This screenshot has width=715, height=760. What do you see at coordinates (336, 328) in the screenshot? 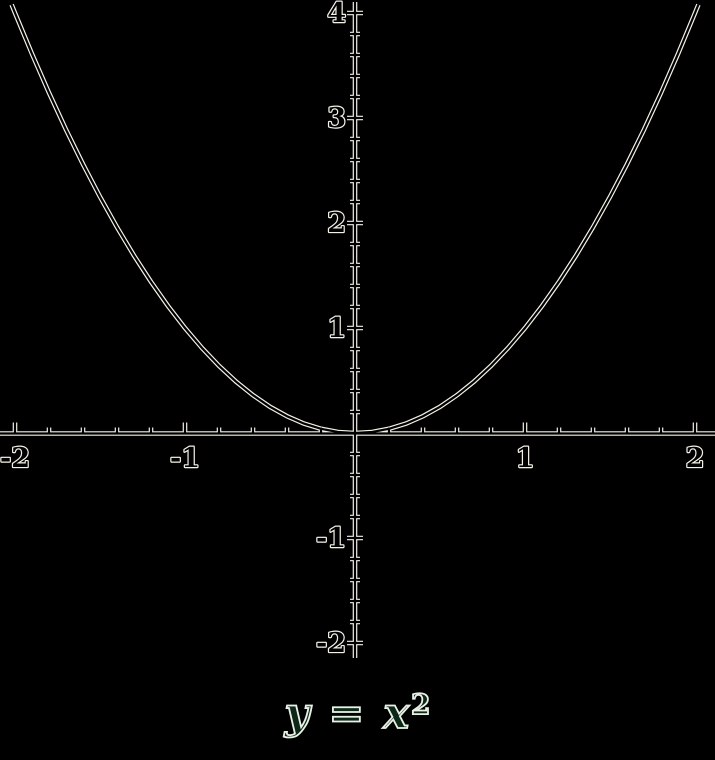
I see `y-tick-label: 1` at bounding box center [336, 328].